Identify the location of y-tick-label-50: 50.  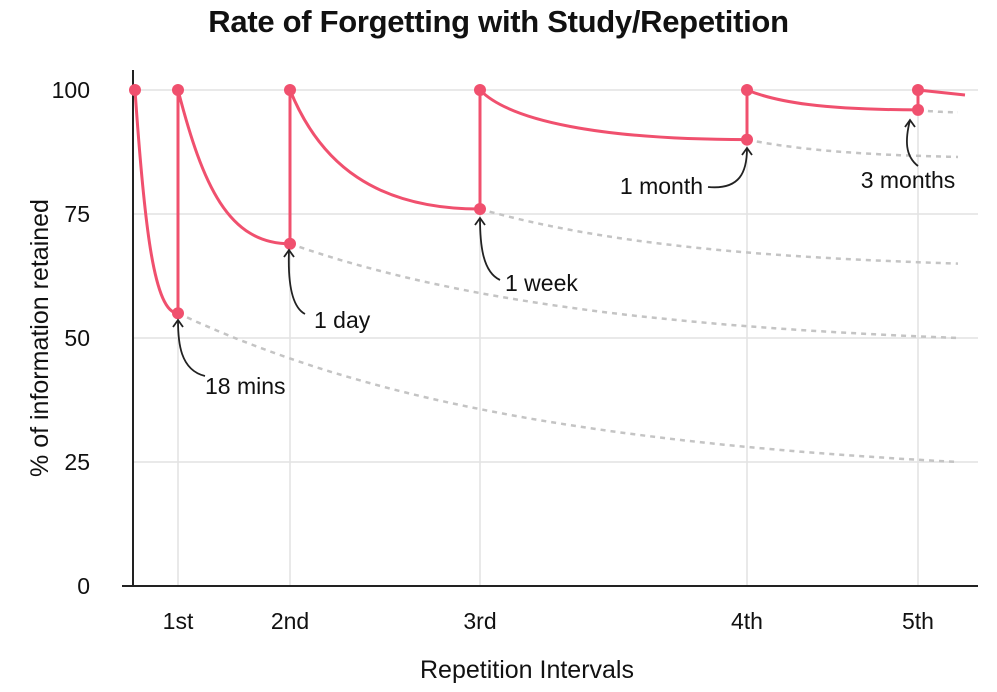
(77, 338).